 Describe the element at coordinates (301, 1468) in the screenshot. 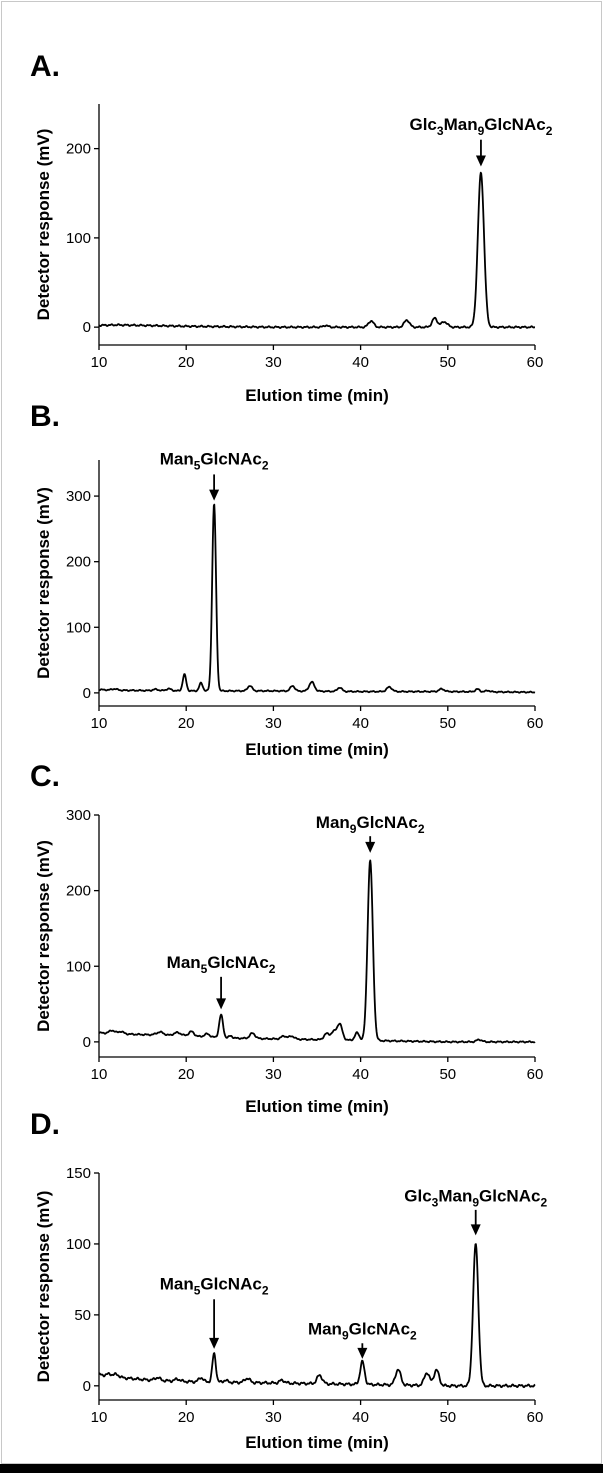

I see `figure-bottom-bar` at that location.